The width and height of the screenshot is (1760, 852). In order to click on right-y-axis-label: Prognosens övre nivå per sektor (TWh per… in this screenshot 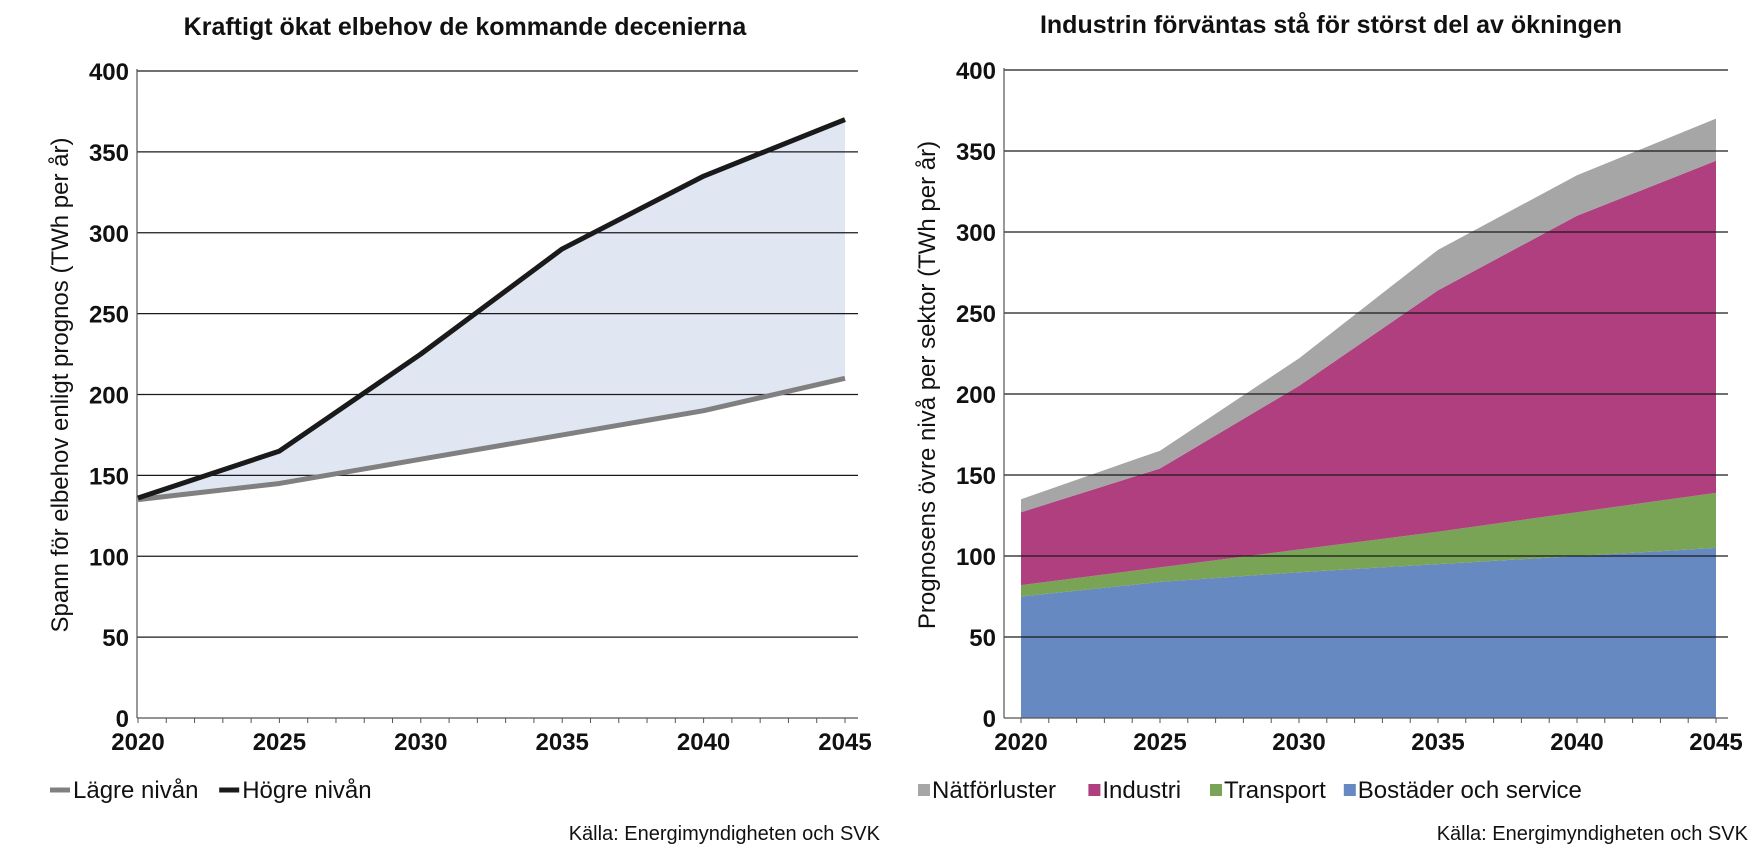, I will do `click(927, 385)`.